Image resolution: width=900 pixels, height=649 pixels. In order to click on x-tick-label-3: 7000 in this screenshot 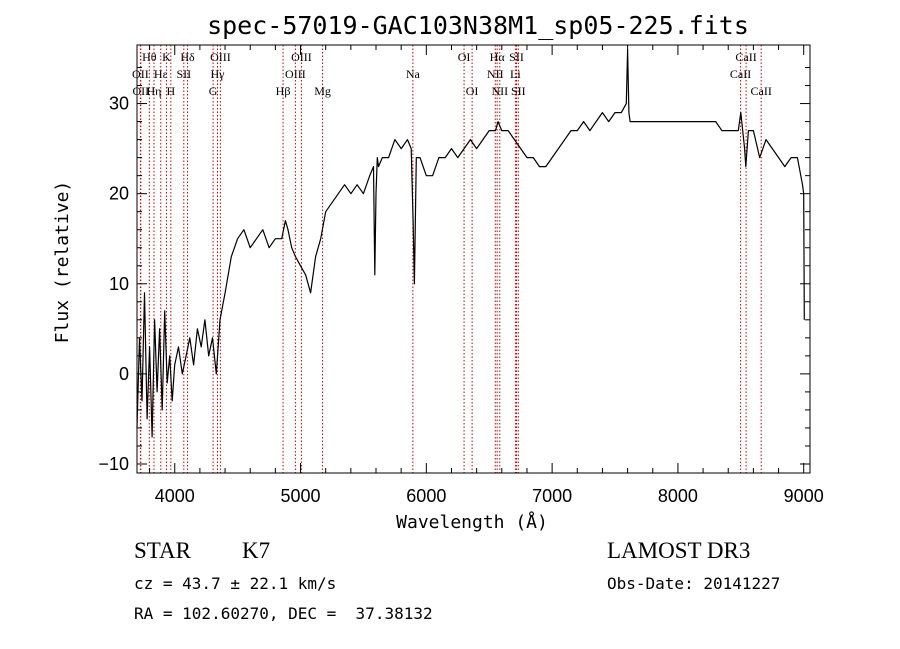, I will do `click(552, 496)`.